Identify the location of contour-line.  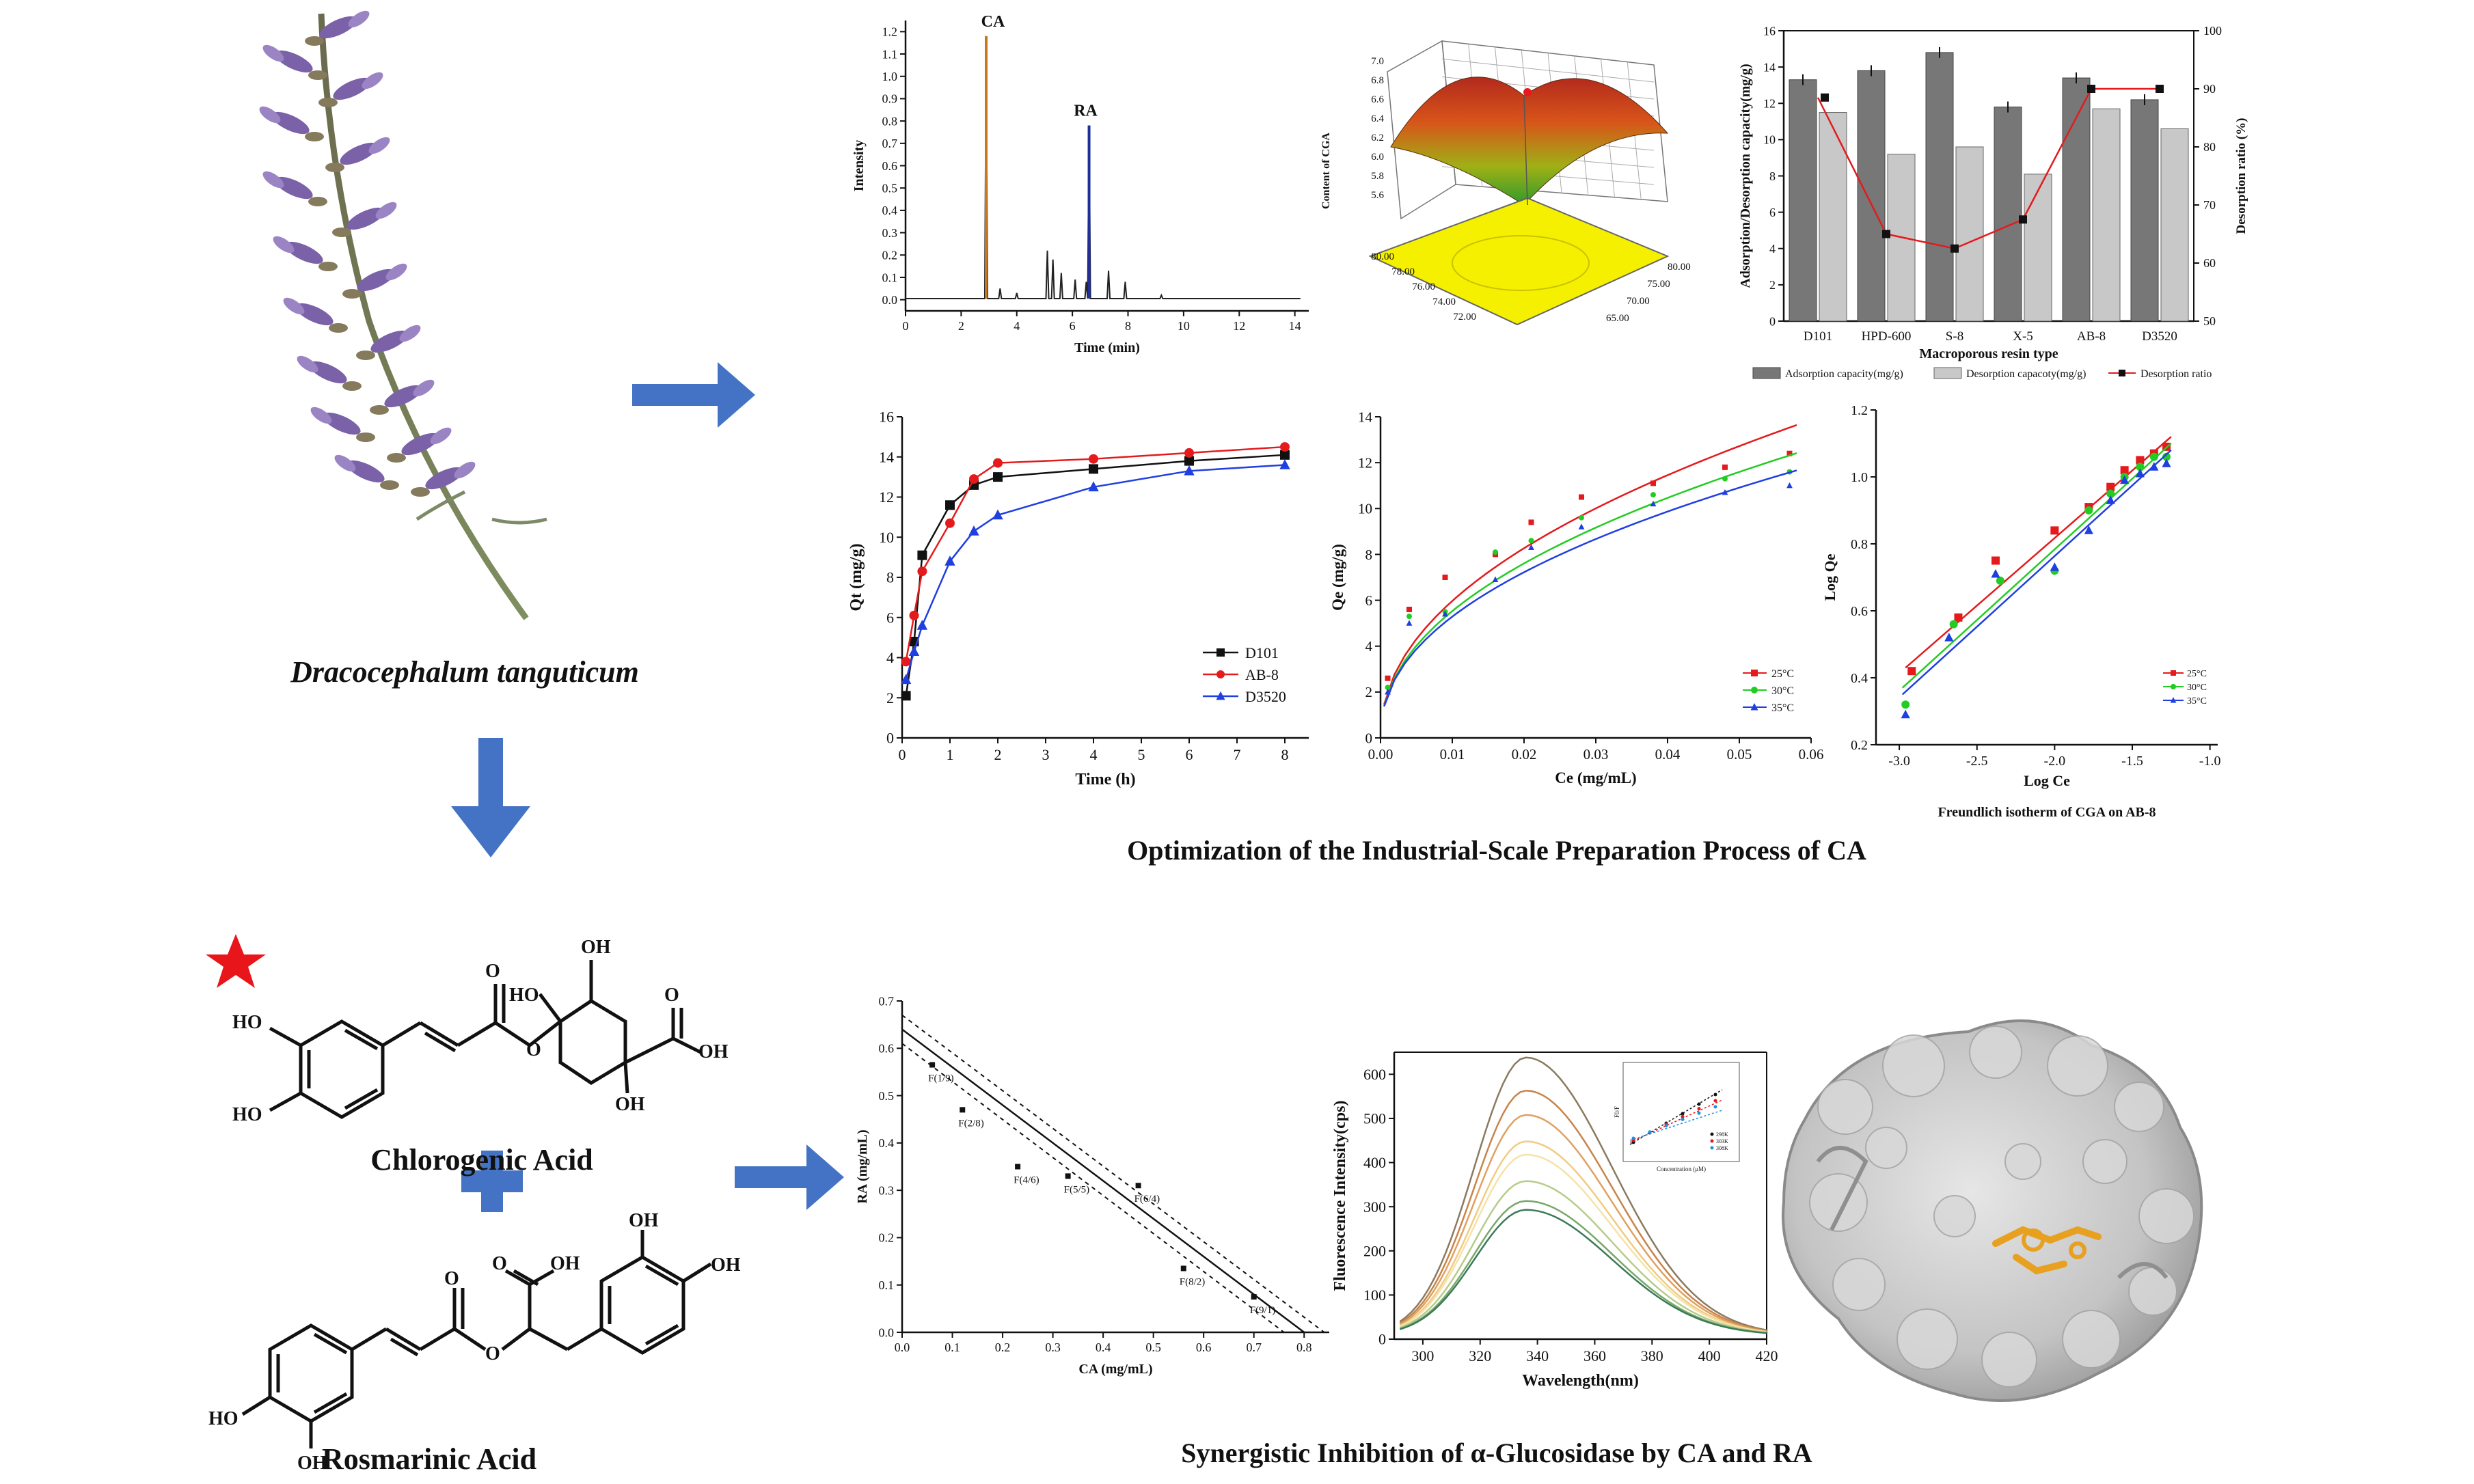
(1521, 263).